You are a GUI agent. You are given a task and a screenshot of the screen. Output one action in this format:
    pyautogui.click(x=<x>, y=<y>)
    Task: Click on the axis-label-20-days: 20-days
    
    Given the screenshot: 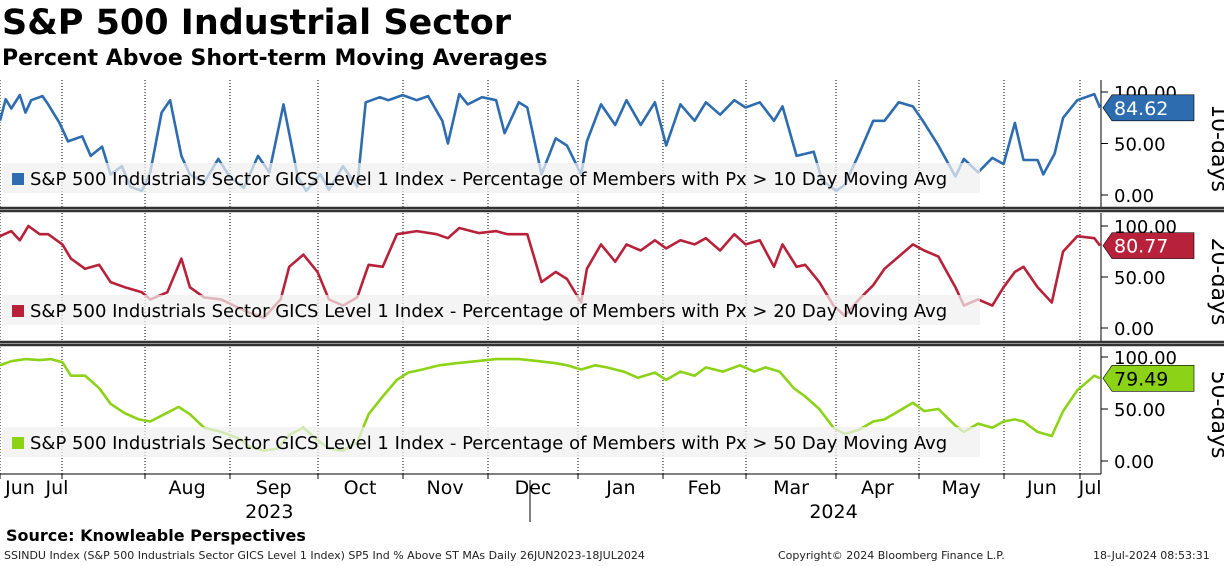 What is the action you would take?
    pyautogui.click(x=1215, y=282)
    